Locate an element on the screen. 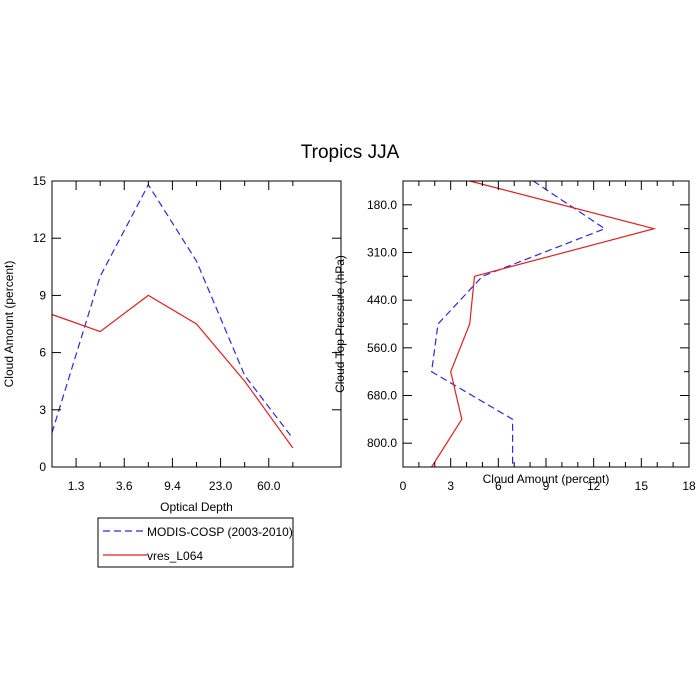 The width and height of the screenshot is (700, 700). right-xtick-label: 12 is located at coordinates (594, 486).